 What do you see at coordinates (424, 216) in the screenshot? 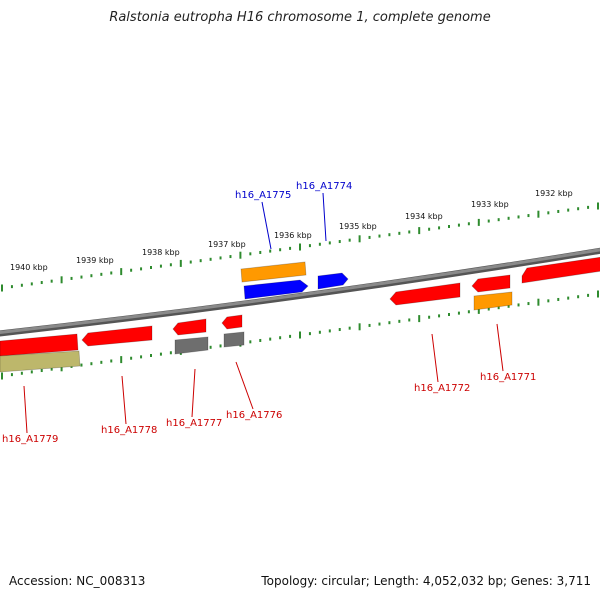
I see `scale-label: 1934 kbp` at bounding box center [424, 216].